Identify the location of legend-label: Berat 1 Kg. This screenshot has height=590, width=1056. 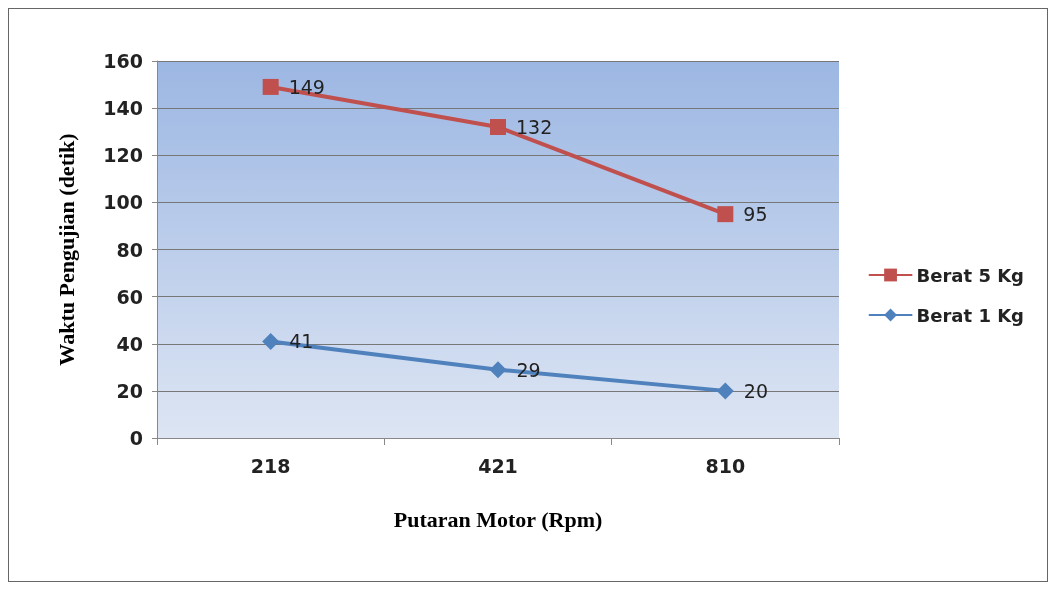
(970, 315).